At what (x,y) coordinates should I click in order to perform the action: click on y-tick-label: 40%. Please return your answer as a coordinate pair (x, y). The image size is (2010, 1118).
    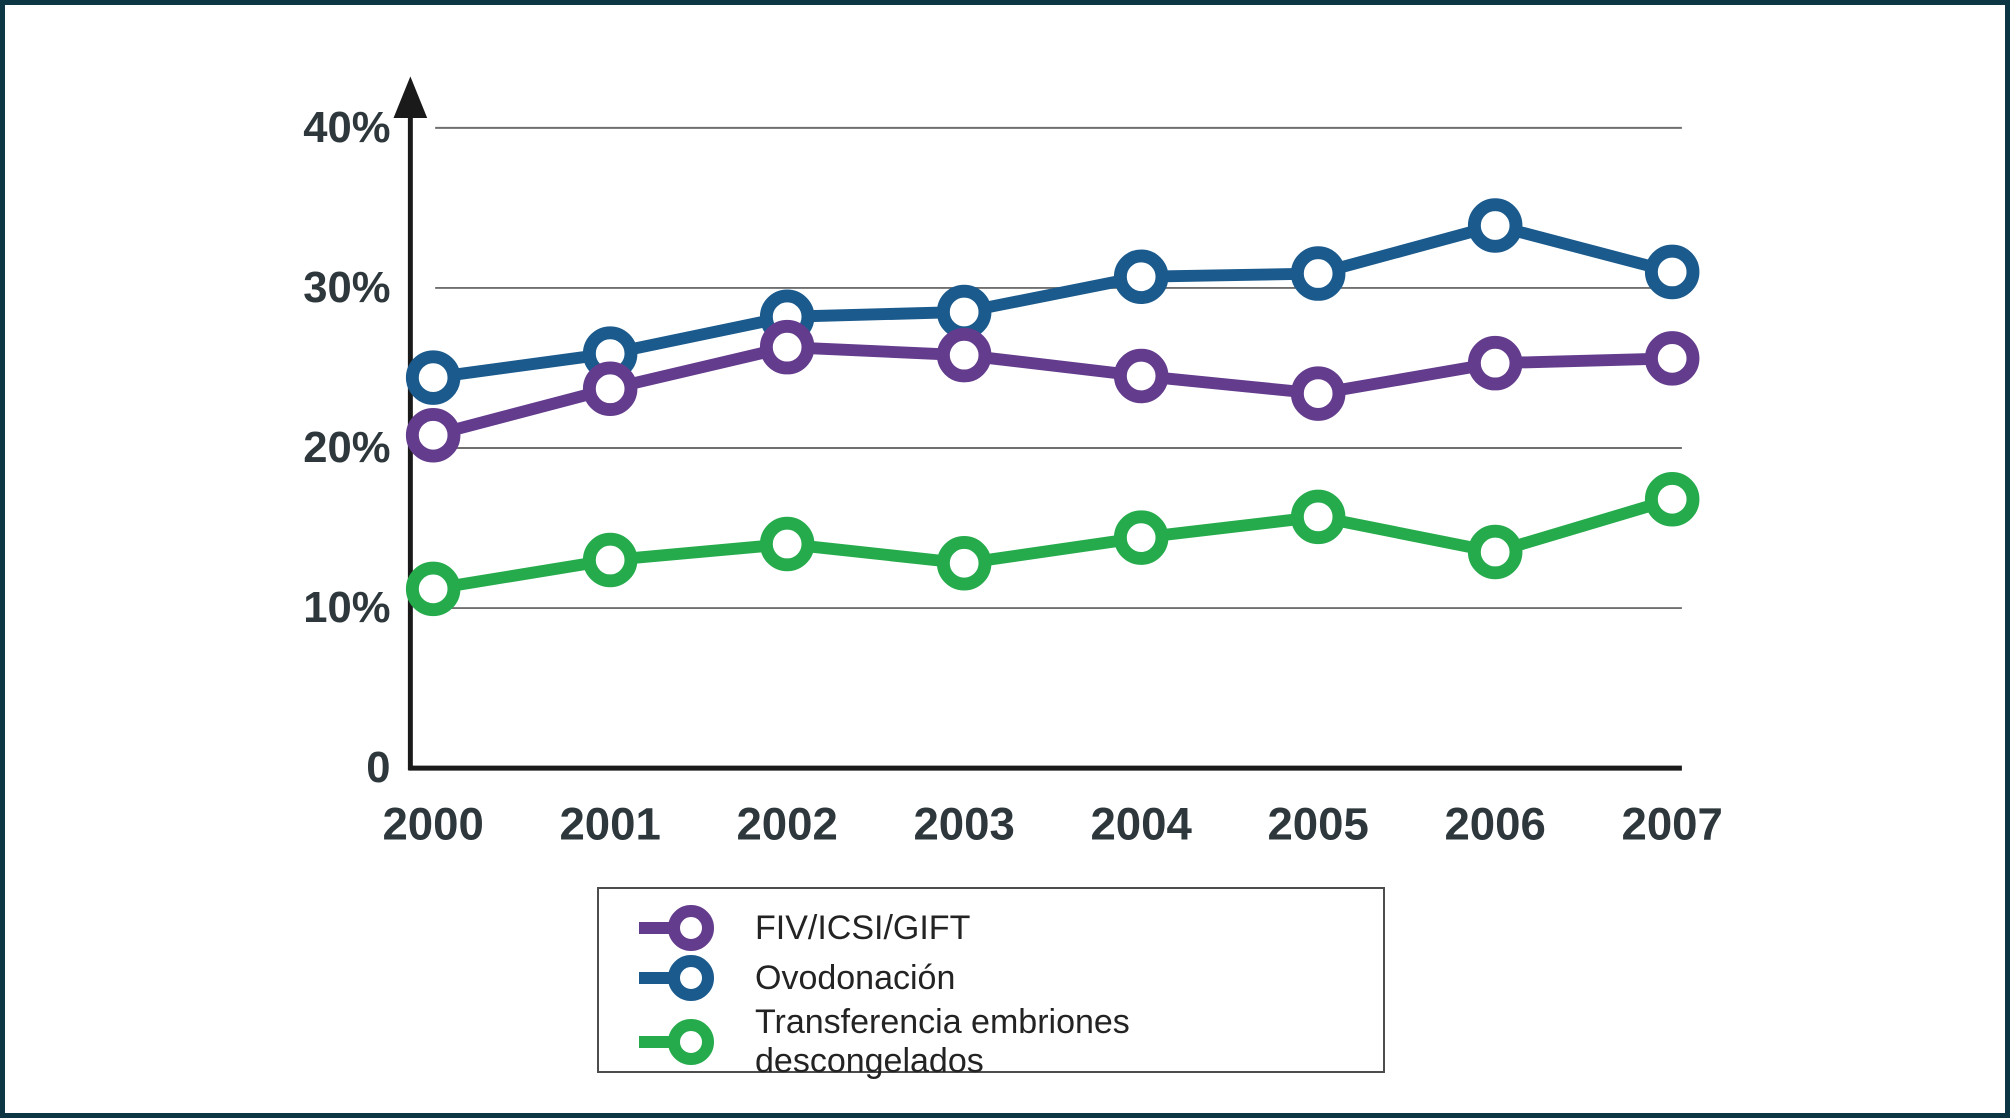
    Looking at the image, I should click on (346, 128).